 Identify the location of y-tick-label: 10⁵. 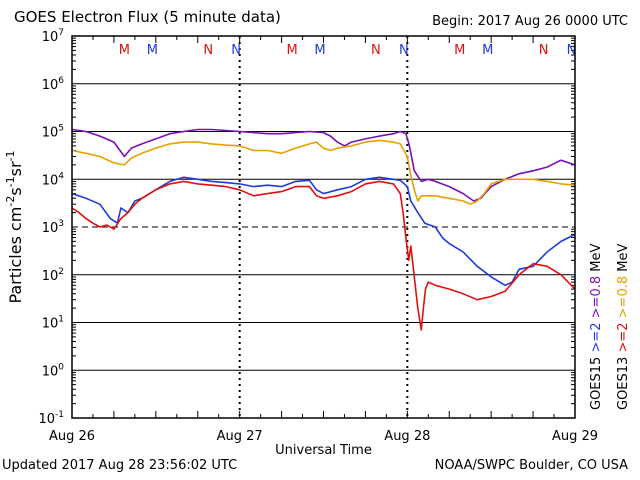
(53, 132).